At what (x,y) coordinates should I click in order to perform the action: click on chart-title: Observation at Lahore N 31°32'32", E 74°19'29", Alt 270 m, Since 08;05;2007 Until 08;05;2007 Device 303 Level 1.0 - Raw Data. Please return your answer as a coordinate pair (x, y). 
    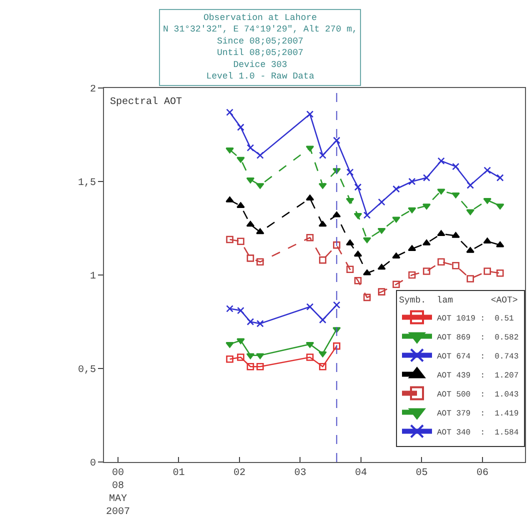
    Looking at the image, I should click on (260, 47).